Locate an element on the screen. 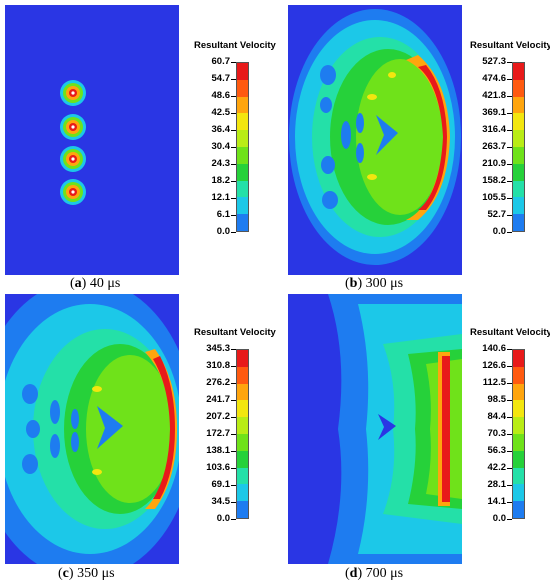  legend-tick-label: 126.6 is located at coordinates (494, 365).